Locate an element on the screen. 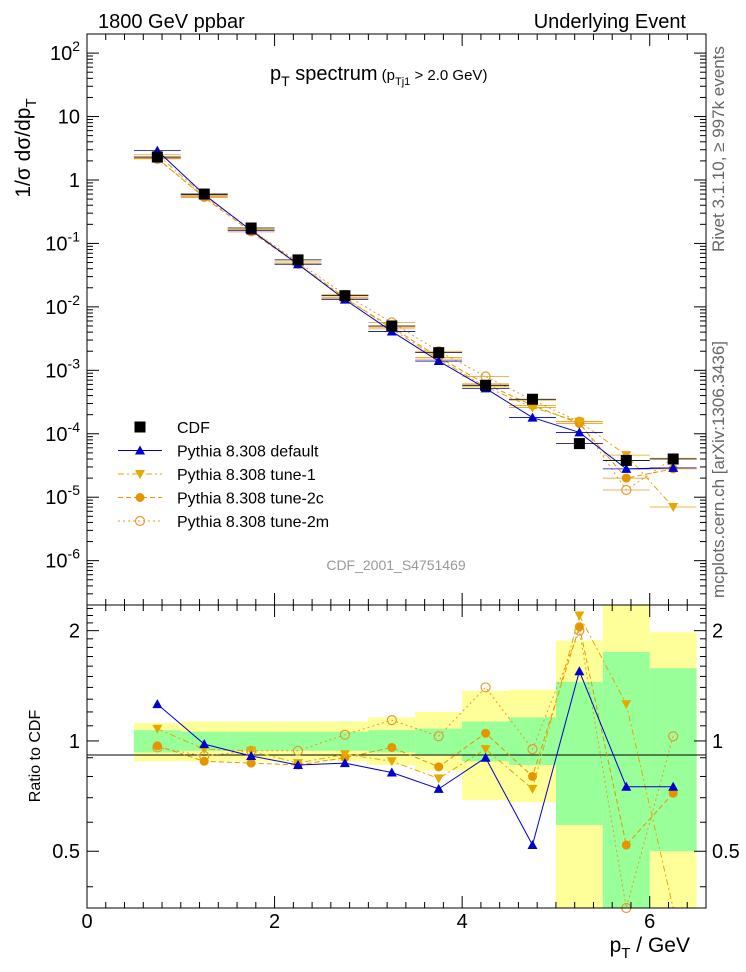 This screenshot has width=746, height=972. chart-title-cut: > 2.0 GeV is located at coordinates (448, 75).